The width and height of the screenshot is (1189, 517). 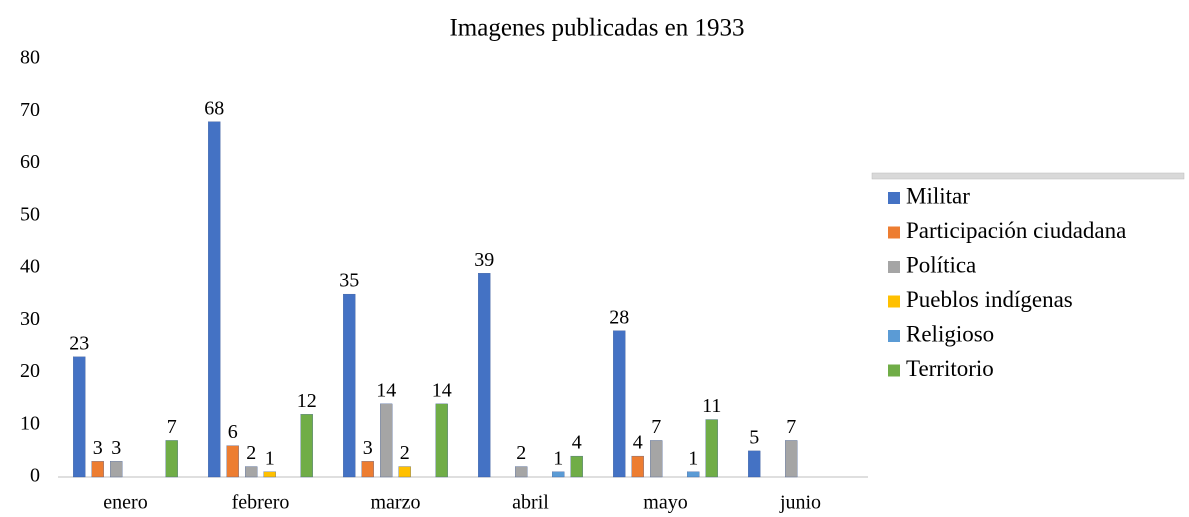 What do you see at coordinates (800, 503) in the screenshot?
I see `x-tick-label: junio` at bounding box center [800, 503].